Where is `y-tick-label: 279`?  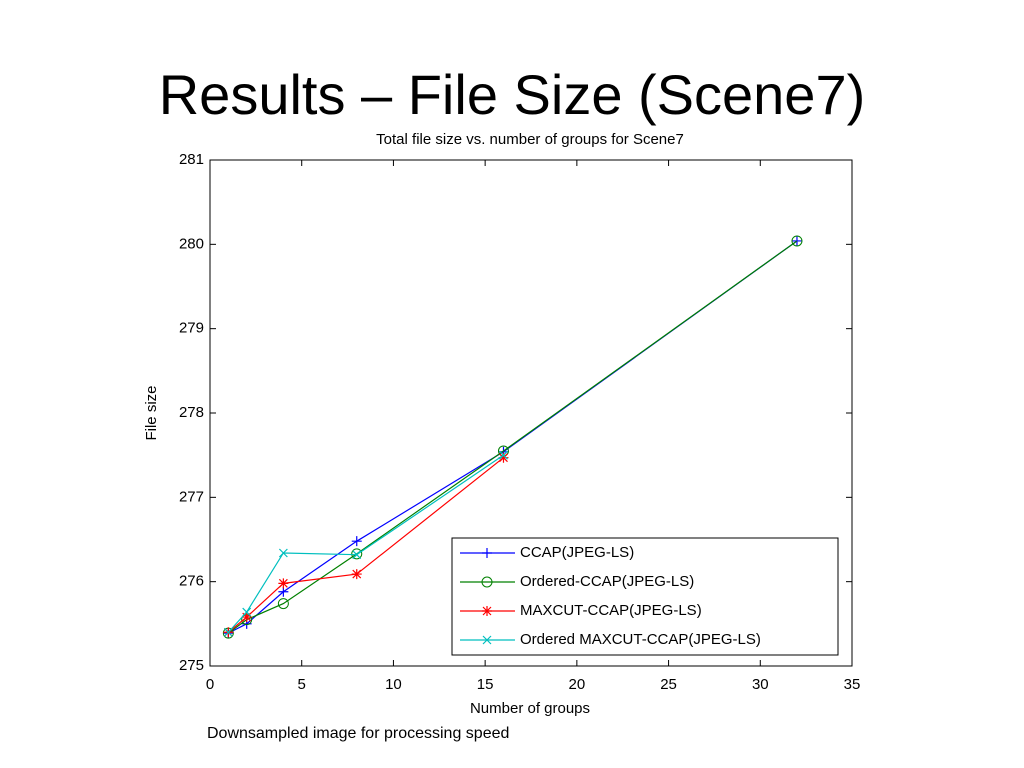 y-tick-label: 279 is located at coordinates (191, 328).